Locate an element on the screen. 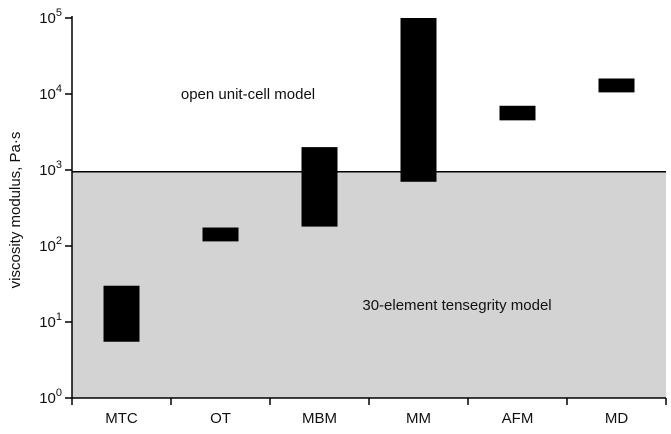 The width and height of the screenshot is (671, 434). y-axis-ticks: 10⁰ 10¹ 10² 10³ 10⁴ 10⁵ is located at coordinates (55, 207).